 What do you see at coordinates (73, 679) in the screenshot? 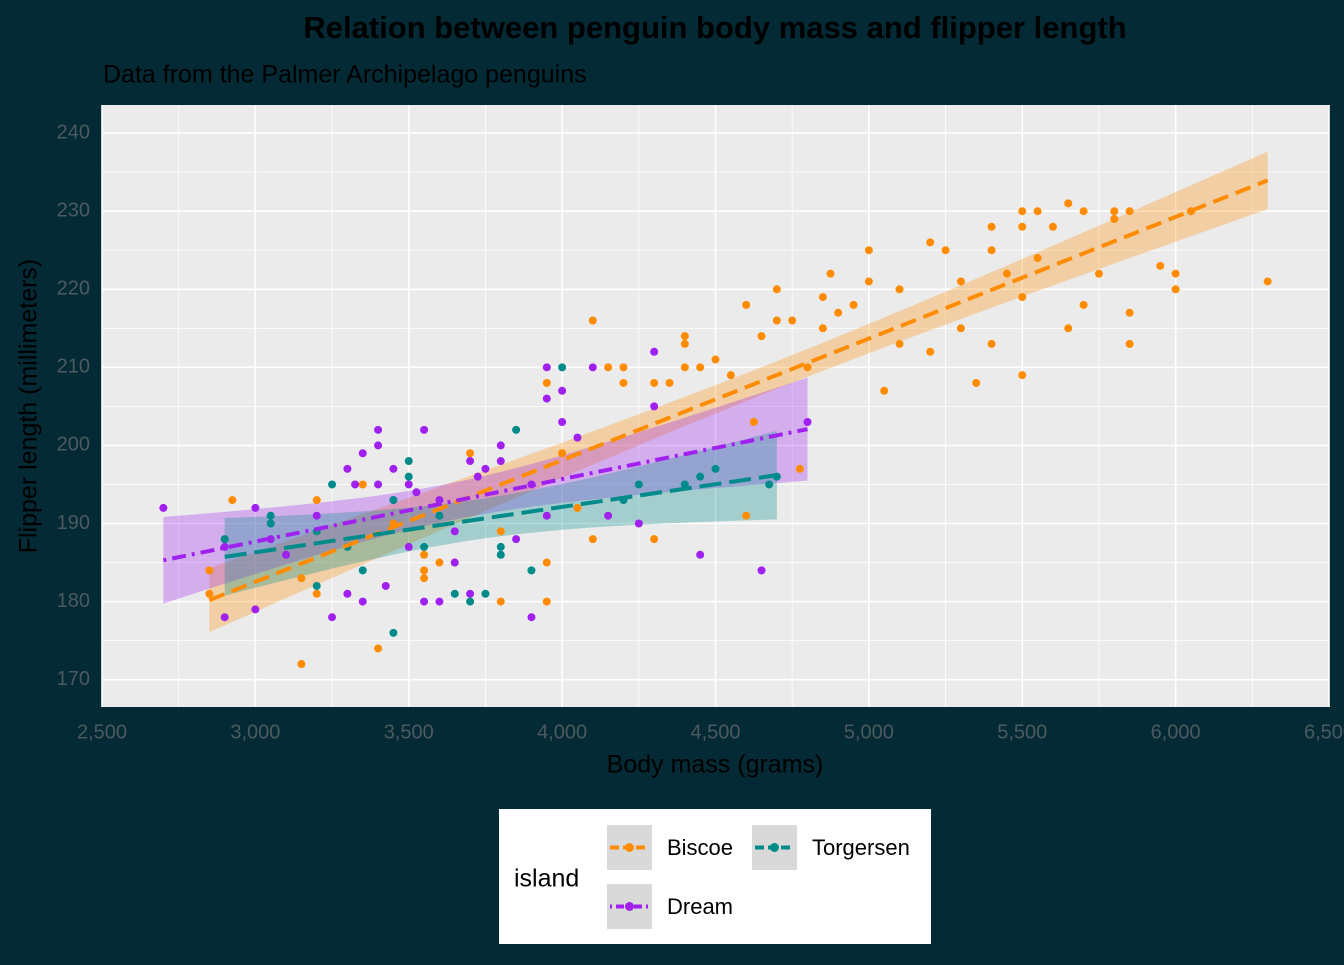
I see `y-tick-label: 170` at bounding box center [73, 679].